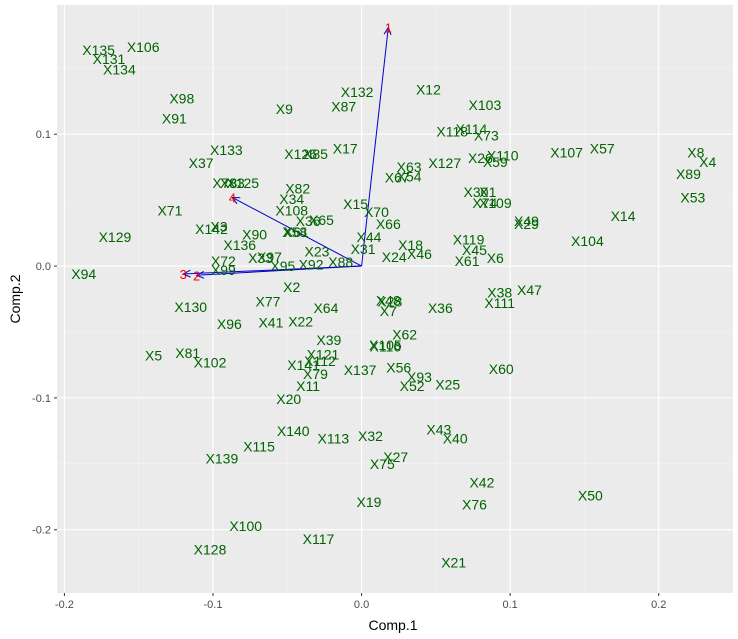 Image resolution: width=738 pixels, height=639 pixels. Describe the element at coordinates (623, 216) in the screenshot. I see `point-label: X14` at that location.